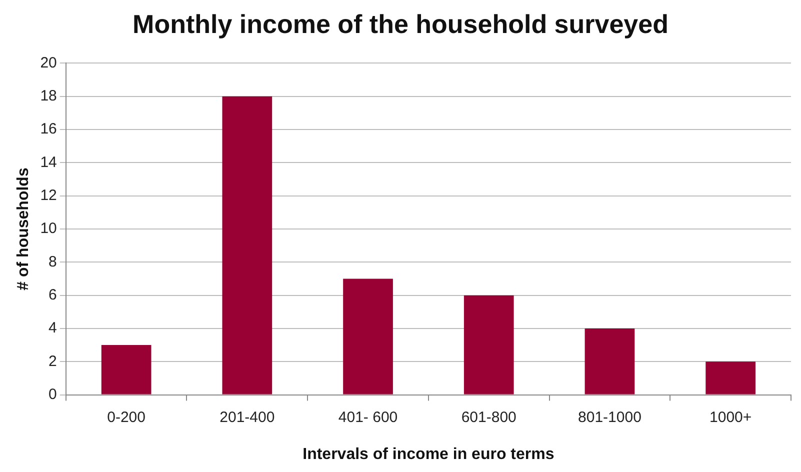 This screenshot has height=472, width=801. What do you see at coordinates (48, 195) in the screenshot?
I see `y-tick-label: 12` at bounding box center [48, 195].